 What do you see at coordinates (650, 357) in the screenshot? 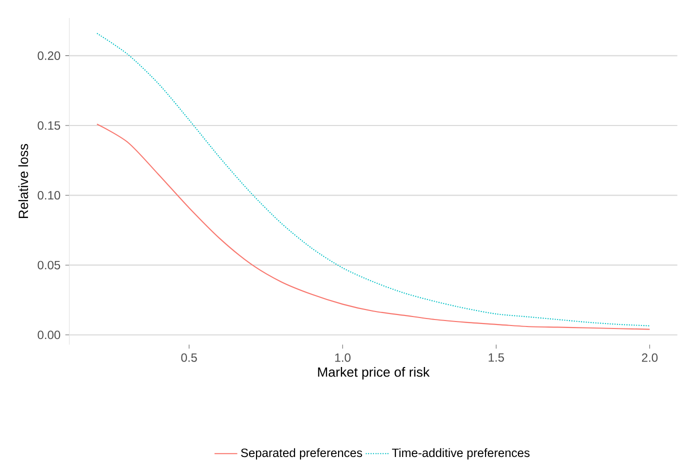
I see `x-tick-label: 2.0` at bounding box center [650, 357].